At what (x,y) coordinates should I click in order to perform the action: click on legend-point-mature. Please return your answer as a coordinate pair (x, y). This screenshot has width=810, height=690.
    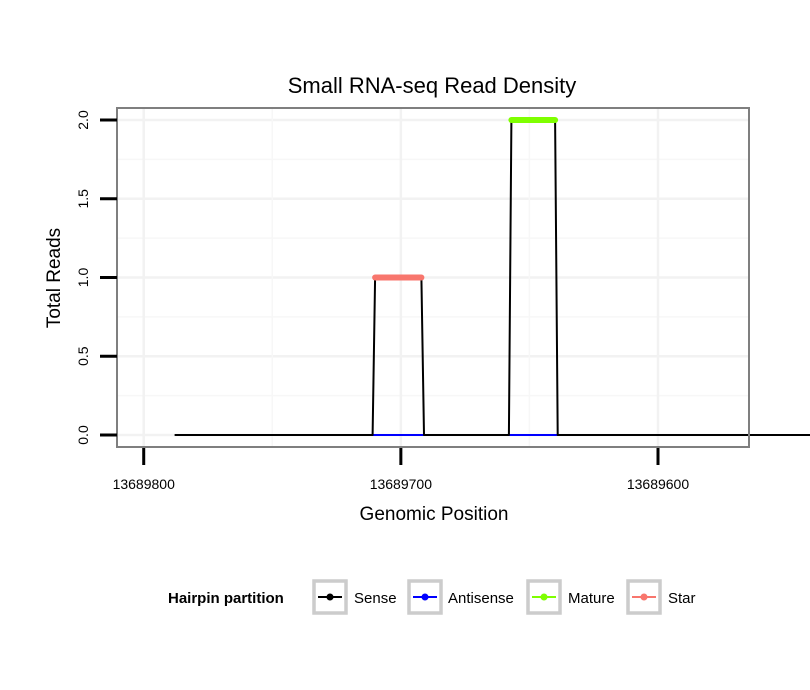
    Looking at the image, I should click on (544, 597).